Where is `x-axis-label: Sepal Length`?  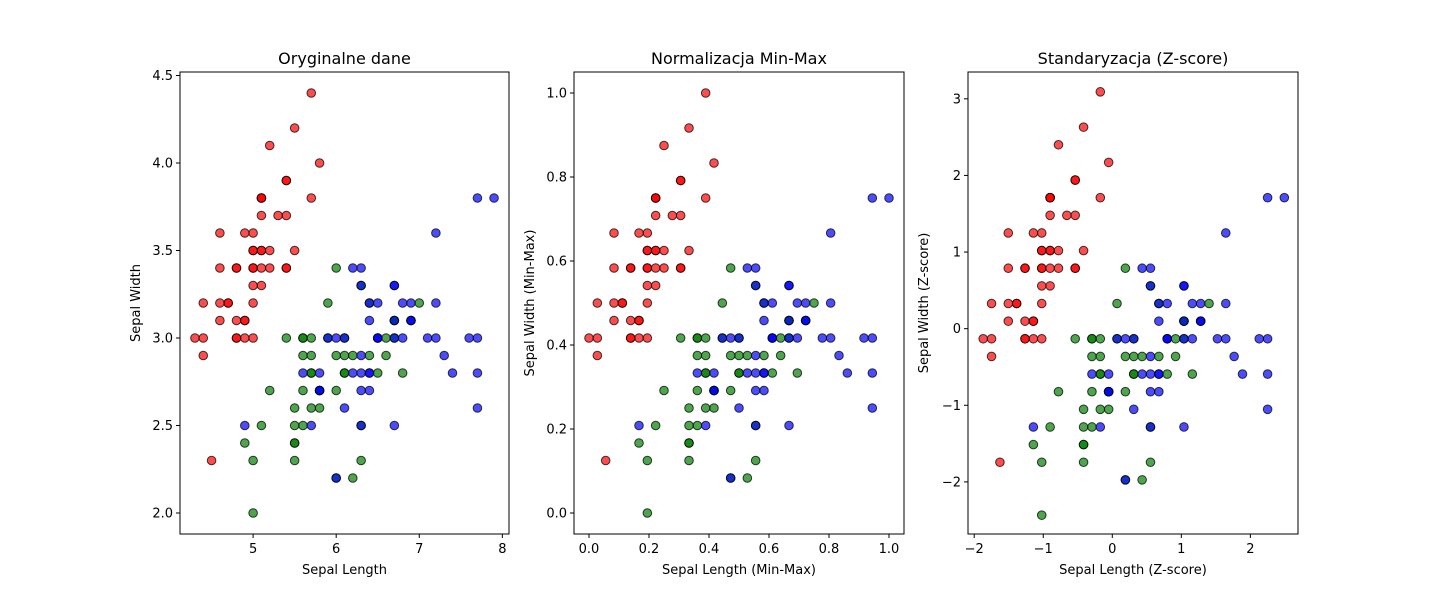
x-axis-label: Sepal Length is located at coordinates (344, 570).